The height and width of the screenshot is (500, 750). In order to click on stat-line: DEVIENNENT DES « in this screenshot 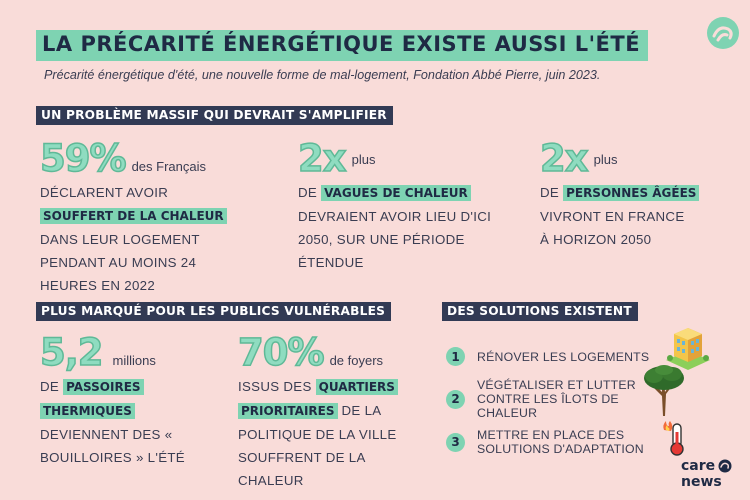, I will do `click(106, 434)`.